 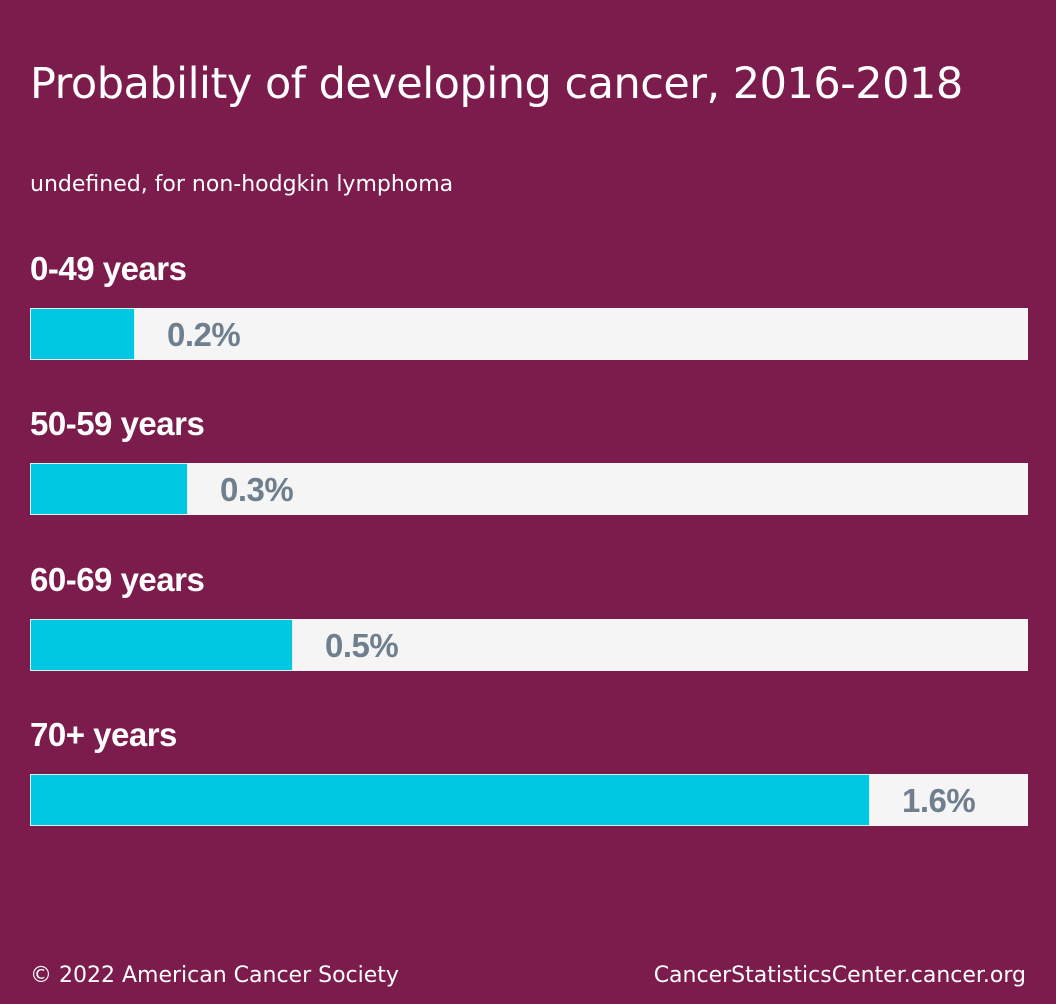 I want to click on bar-track: 0.2%, so click(x=529, y=334).